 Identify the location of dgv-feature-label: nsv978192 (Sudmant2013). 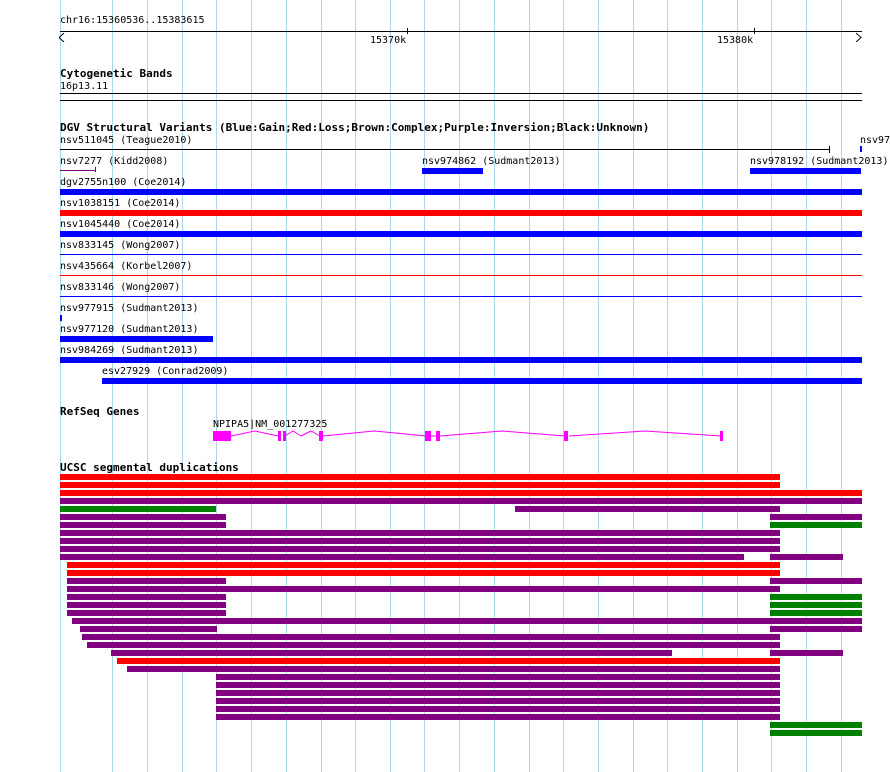
(819, 161).